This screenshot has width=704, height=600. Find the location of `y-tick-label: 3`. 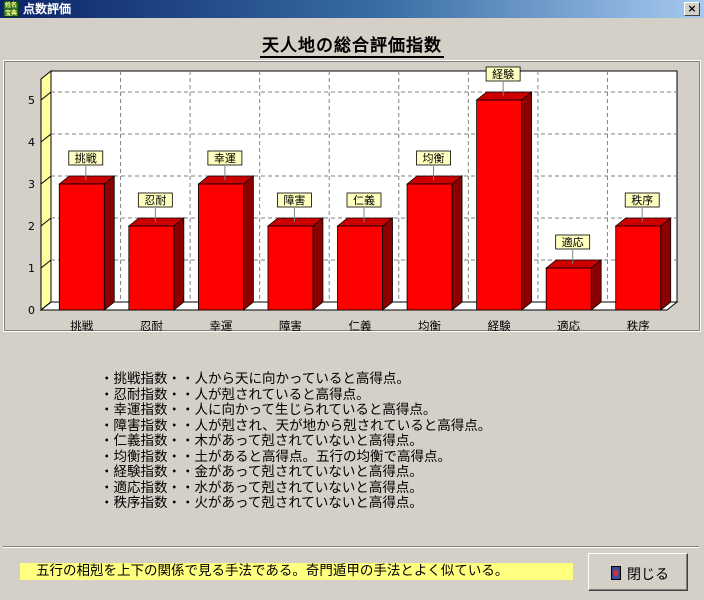

y-tick-label: 3 is located at coordinates (31, 184).